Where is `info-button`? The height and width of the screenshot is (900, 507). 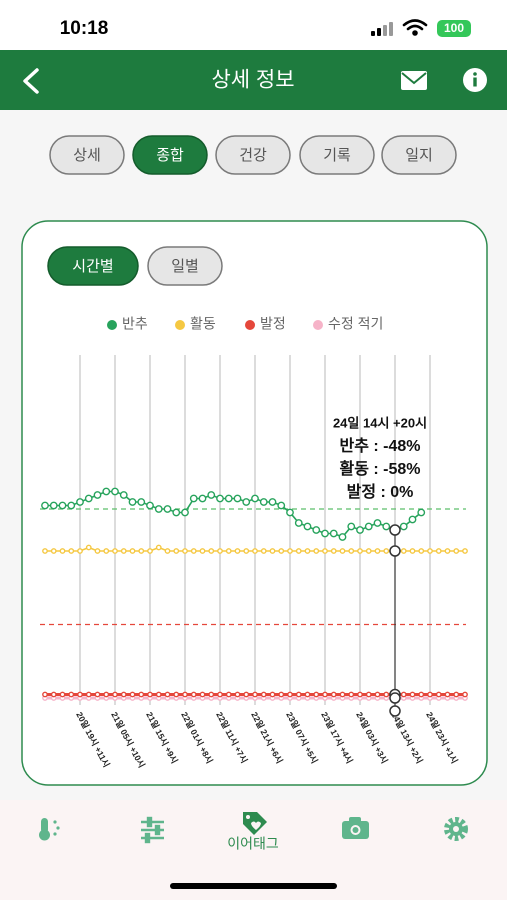
info-button is located at coordinates (475, 80).